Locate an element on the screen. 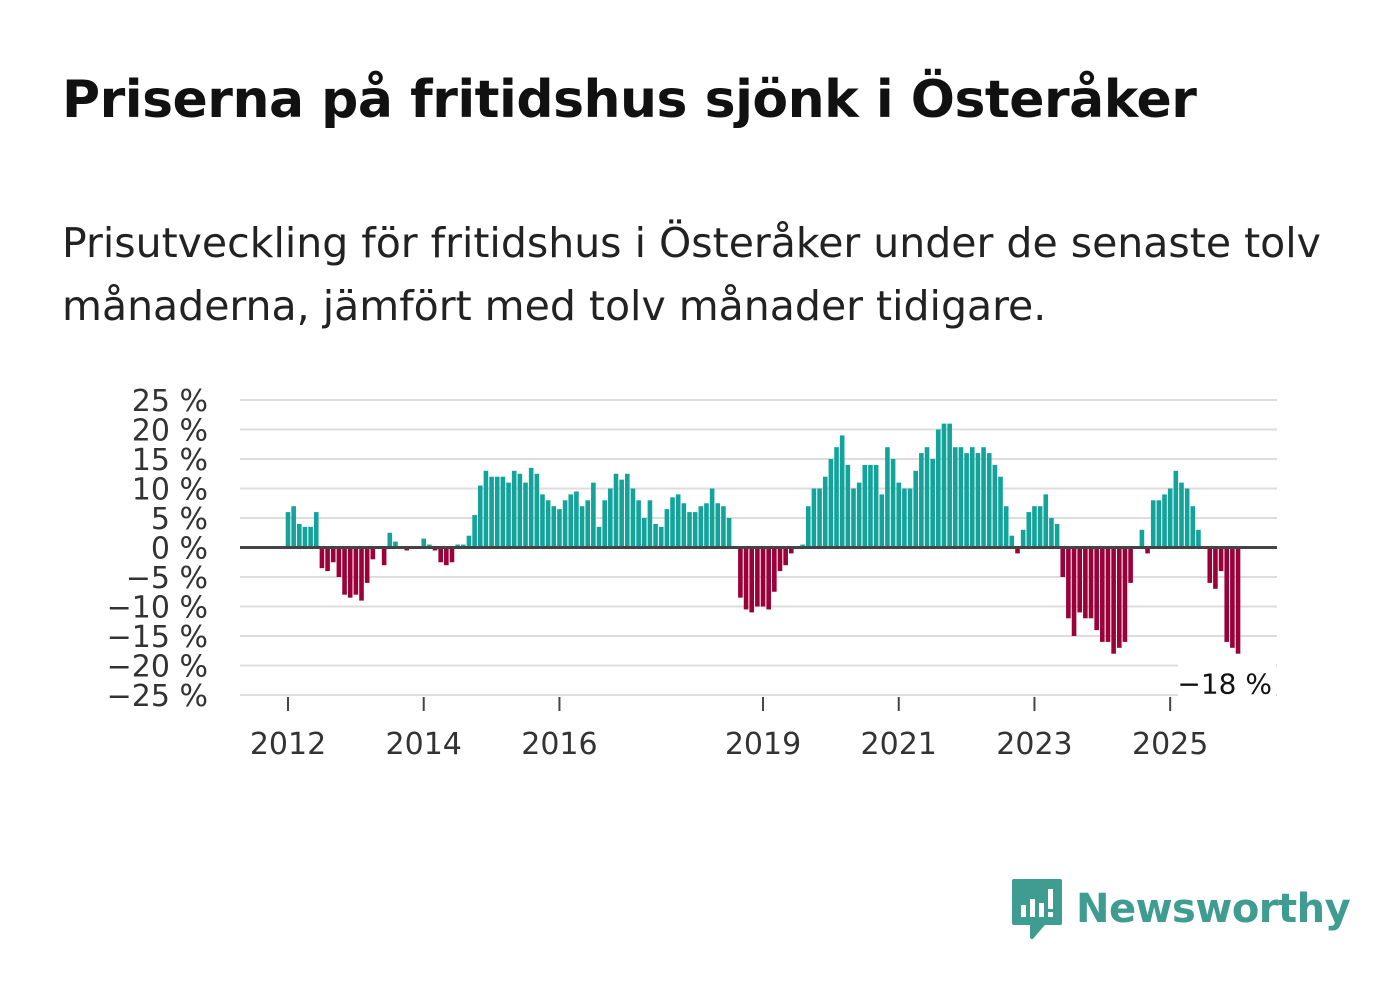  chart-title: Priserna på fritidshus sjönk i Österåker is located at coordinates (629, 100).